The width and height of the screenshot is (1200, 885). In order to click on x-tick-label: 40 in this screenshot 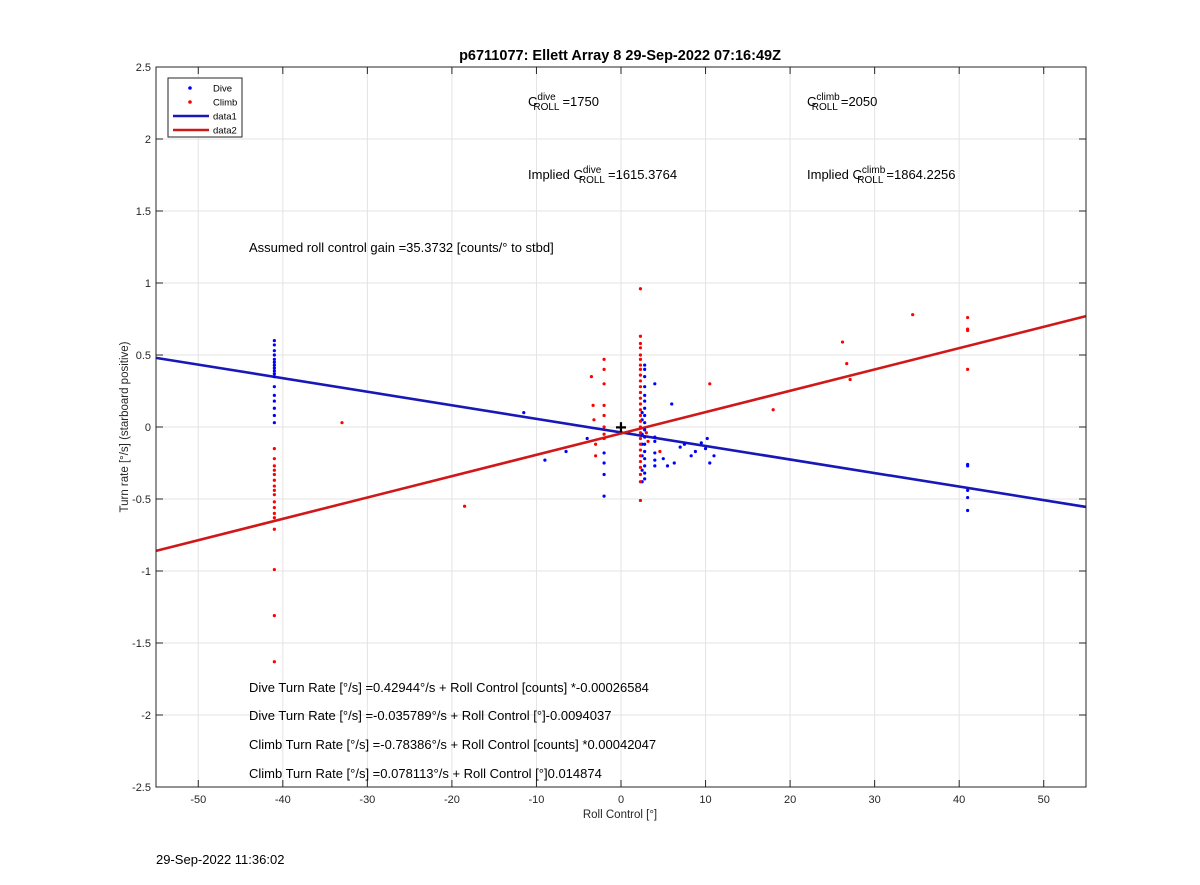, I will do `click(959, 800)`.